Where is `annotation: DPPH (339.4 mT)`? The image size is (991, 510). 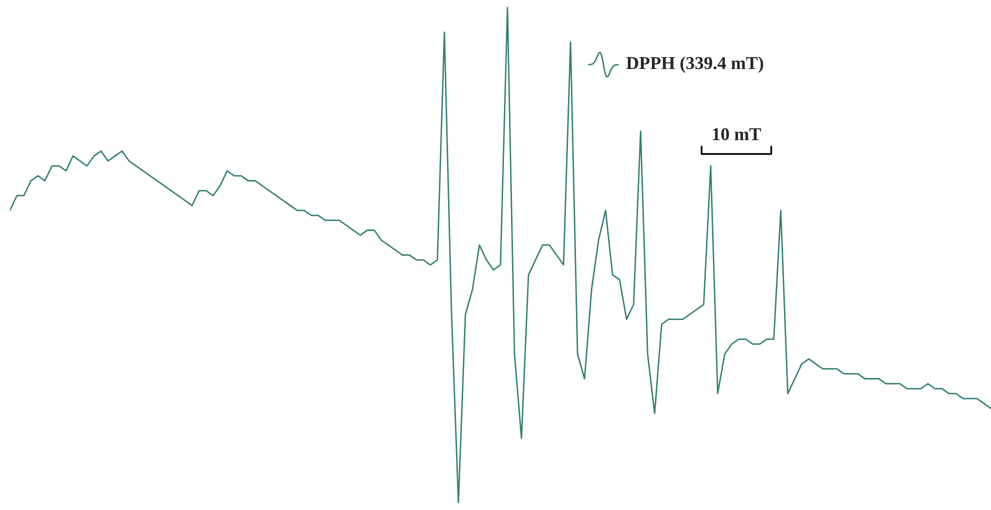
annotation: DPPH (339.4 mT) is located at coordinates (695, 64).